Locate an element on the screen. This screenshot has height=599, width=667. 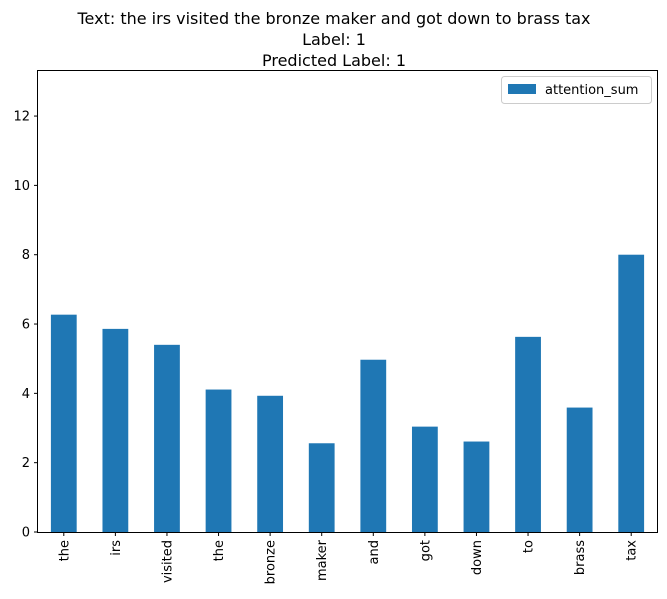
y-tick-label: 8 is located at coordinates (26, 255).